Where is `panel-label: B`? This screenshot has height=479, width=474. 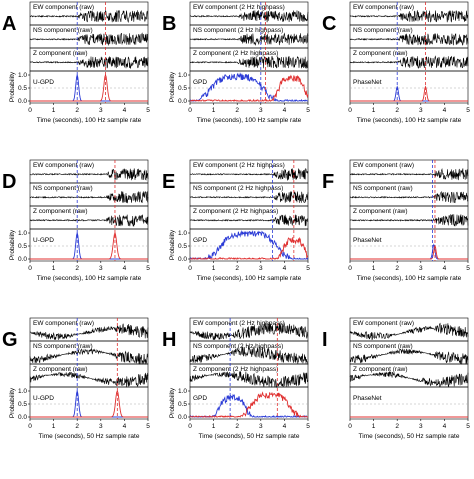 panel-label: B is located at coordinates (169, 24).